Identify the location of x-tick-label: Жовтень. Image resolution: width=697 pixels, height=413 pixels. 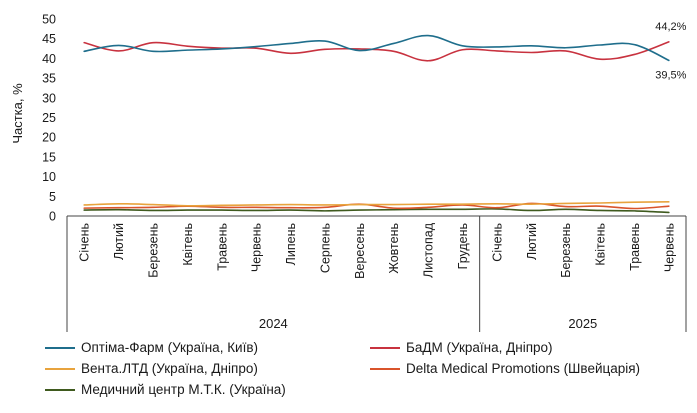
(394, 248).